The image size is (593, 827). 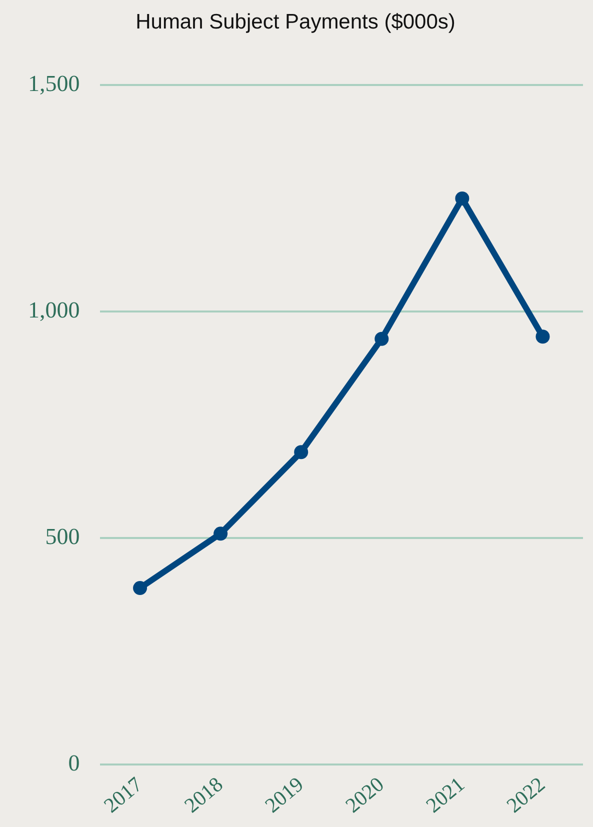 I want to click on y-tick-label: 0, so click(x=74, y=763).